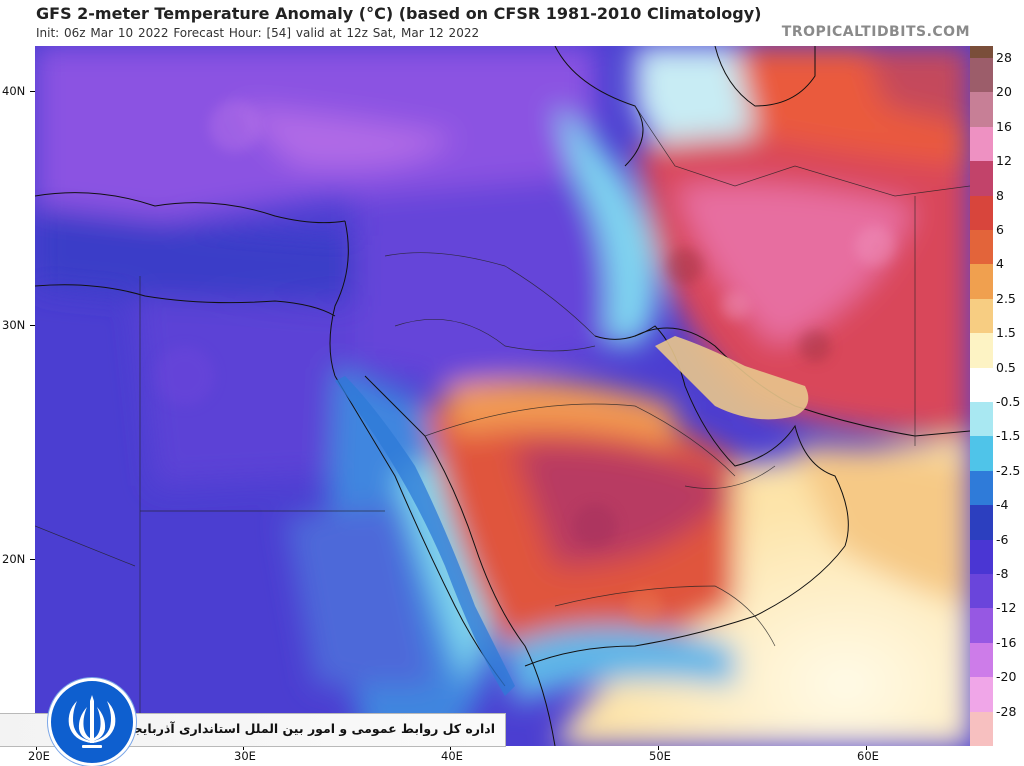 This screenshot has width=1024, height=766. I want to click on colorbar-tick-label: 20, so click(1004, 92).